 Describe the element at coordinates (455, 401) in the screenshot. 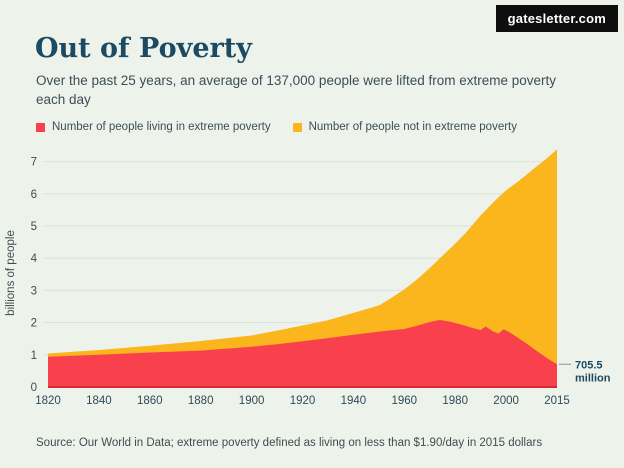

I see `x-tick-label-1980: 1980` at that location.